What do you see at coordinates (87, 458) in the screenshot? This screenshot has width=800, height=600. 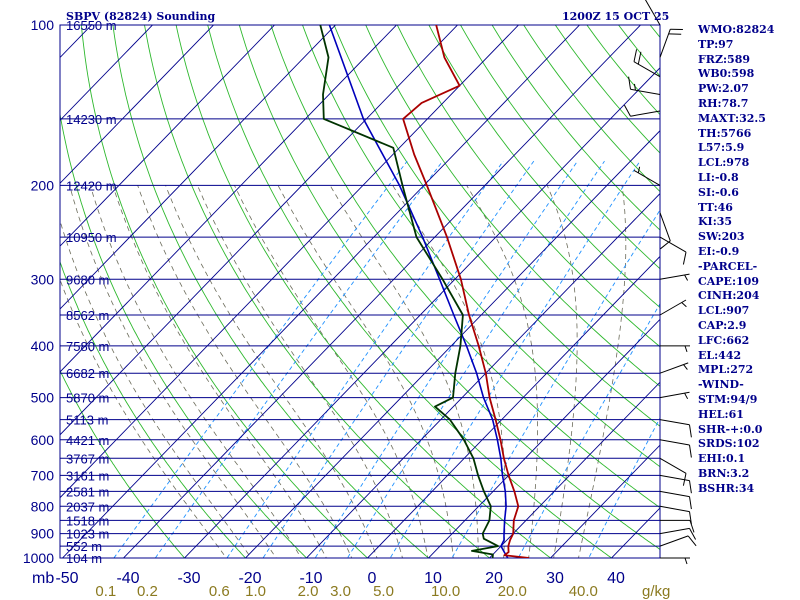 I see `height-label: 3767 m` at bounding box center [87, 458].